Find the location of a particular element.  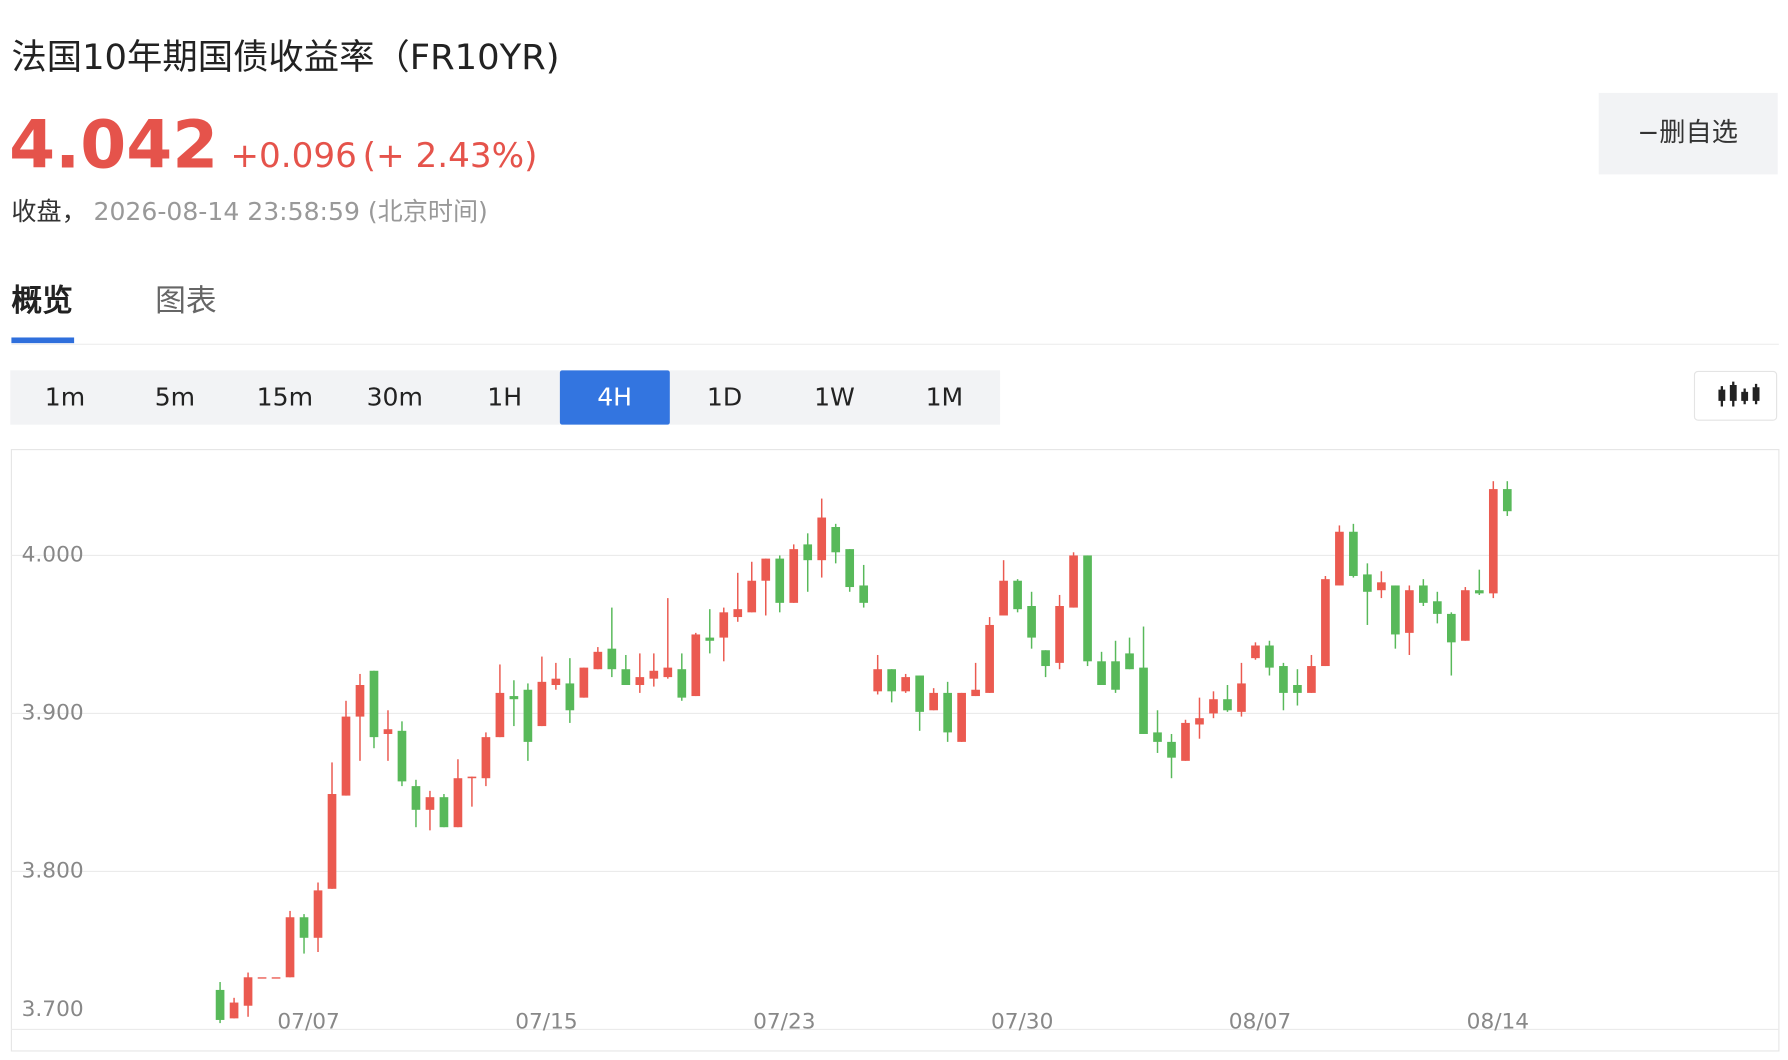

interval-active is located at coordinates (614, 397).